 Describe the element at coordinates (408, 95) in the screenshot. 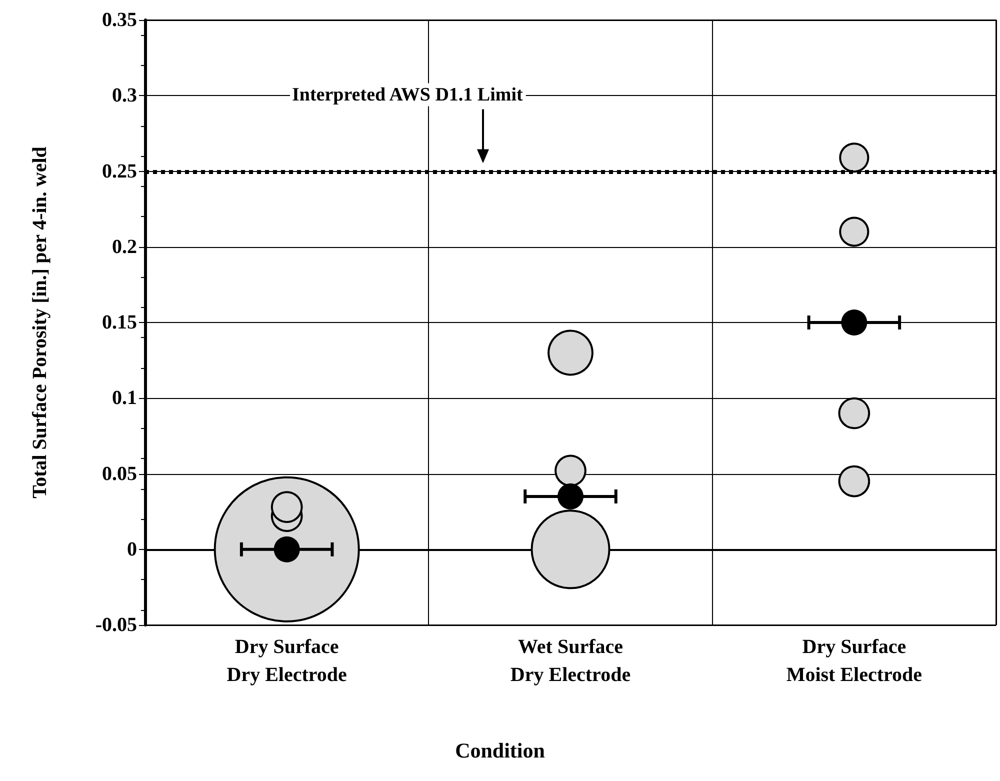

I see `ref-line-label: Interpreted AWS D1.1 Limit` at that location.